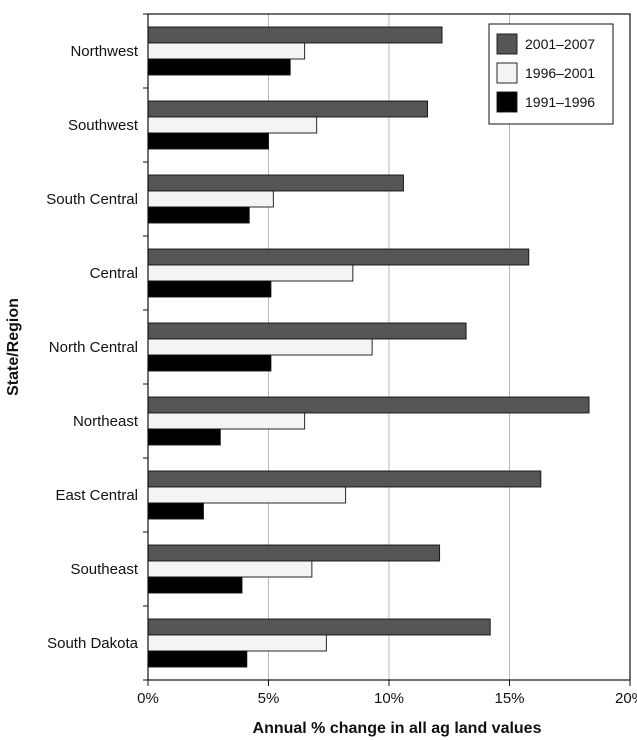 The height and width of the screenshot is (740, 637). I want to click on x-axis-ticks: 0% 5% 10% 15% 20%, so click(387, 693).